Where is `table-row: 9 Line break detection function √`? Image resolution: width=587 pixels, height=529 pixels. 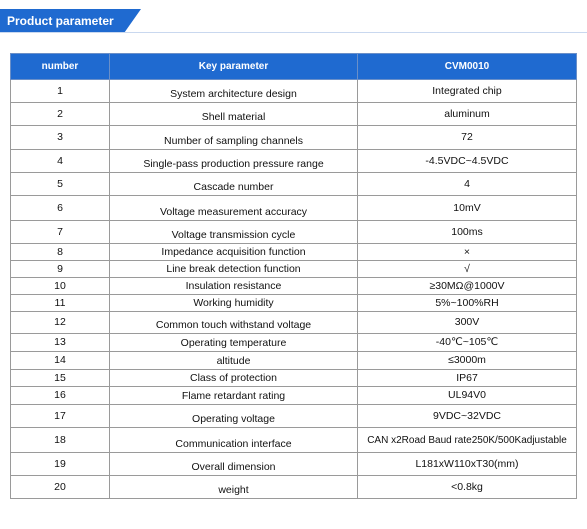 table-row: 9 Line break detection function √ is located at coordinates (293, 269).